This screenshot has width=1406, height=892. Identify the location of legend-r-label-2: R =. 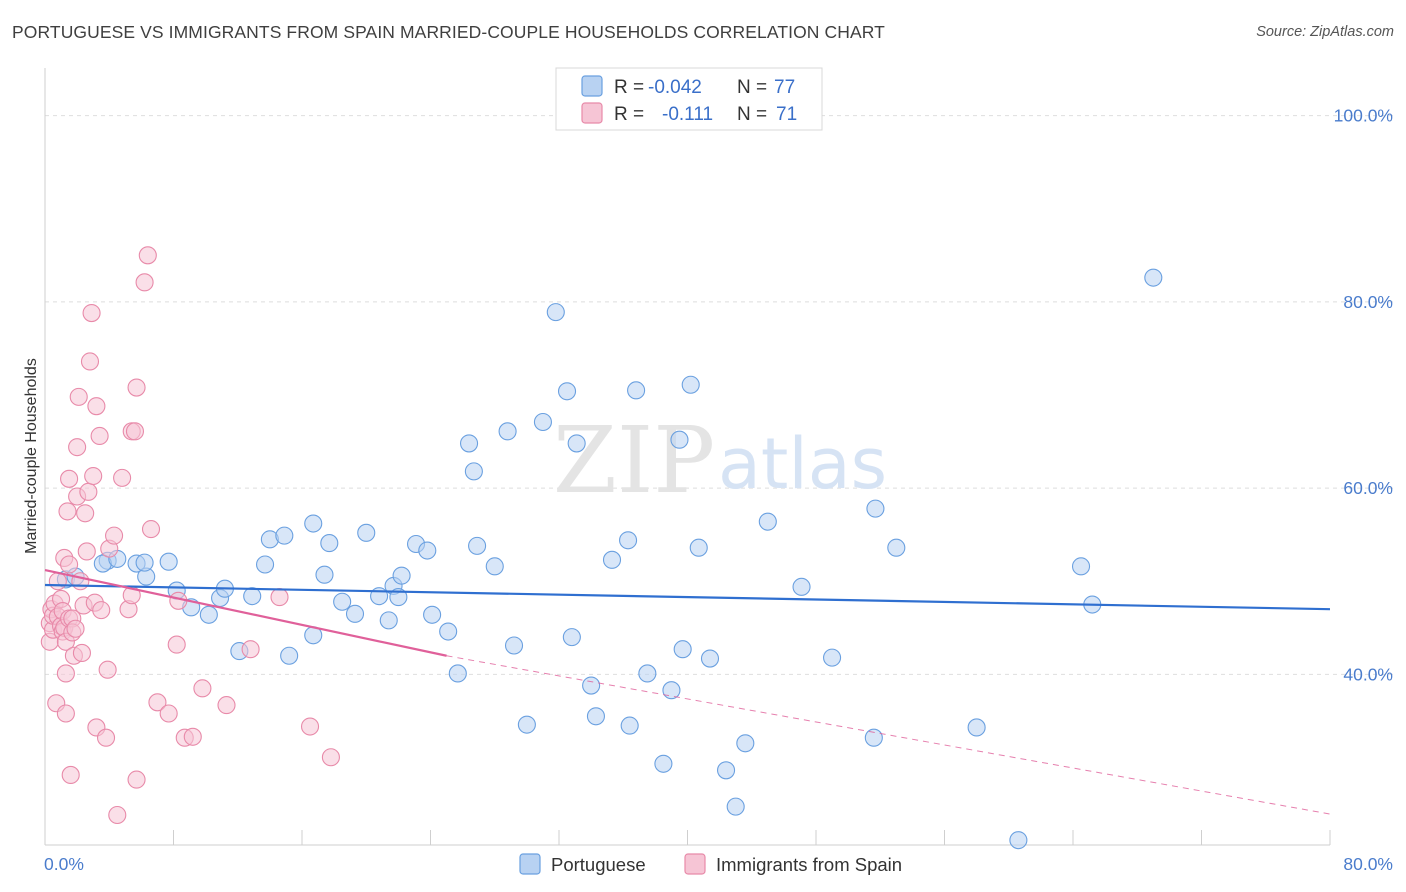
(629, 114).